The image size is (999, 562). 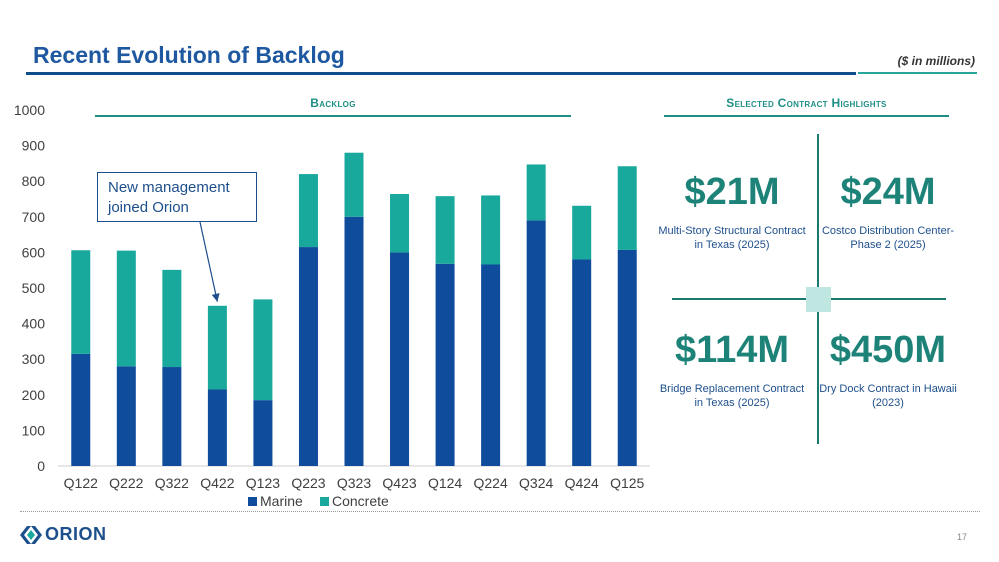 What do you see at coordinates (627, 357) in the screenshot?
I see `bar-marine-q125` at bounding box center [627, 357].